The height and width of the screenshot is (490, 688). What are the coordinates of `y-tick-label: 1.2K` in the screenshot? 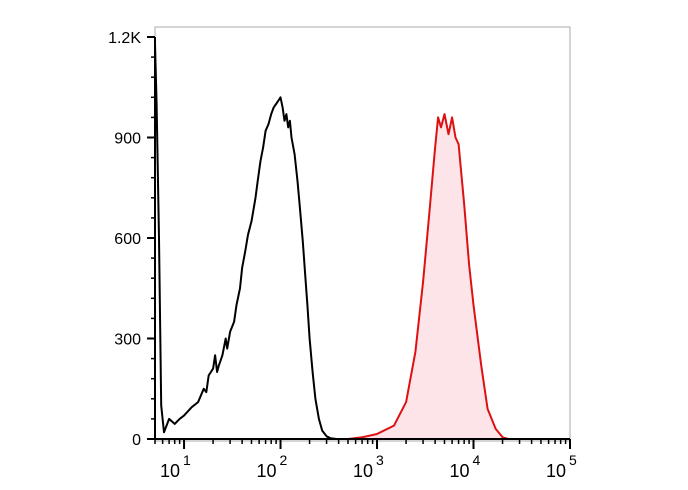 It's located at (124, 38).